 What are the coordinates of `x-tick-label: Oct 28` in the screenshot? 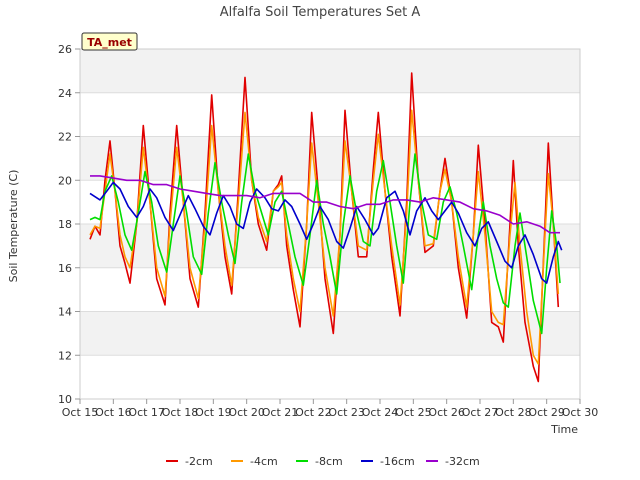 It's located at (513, 412).